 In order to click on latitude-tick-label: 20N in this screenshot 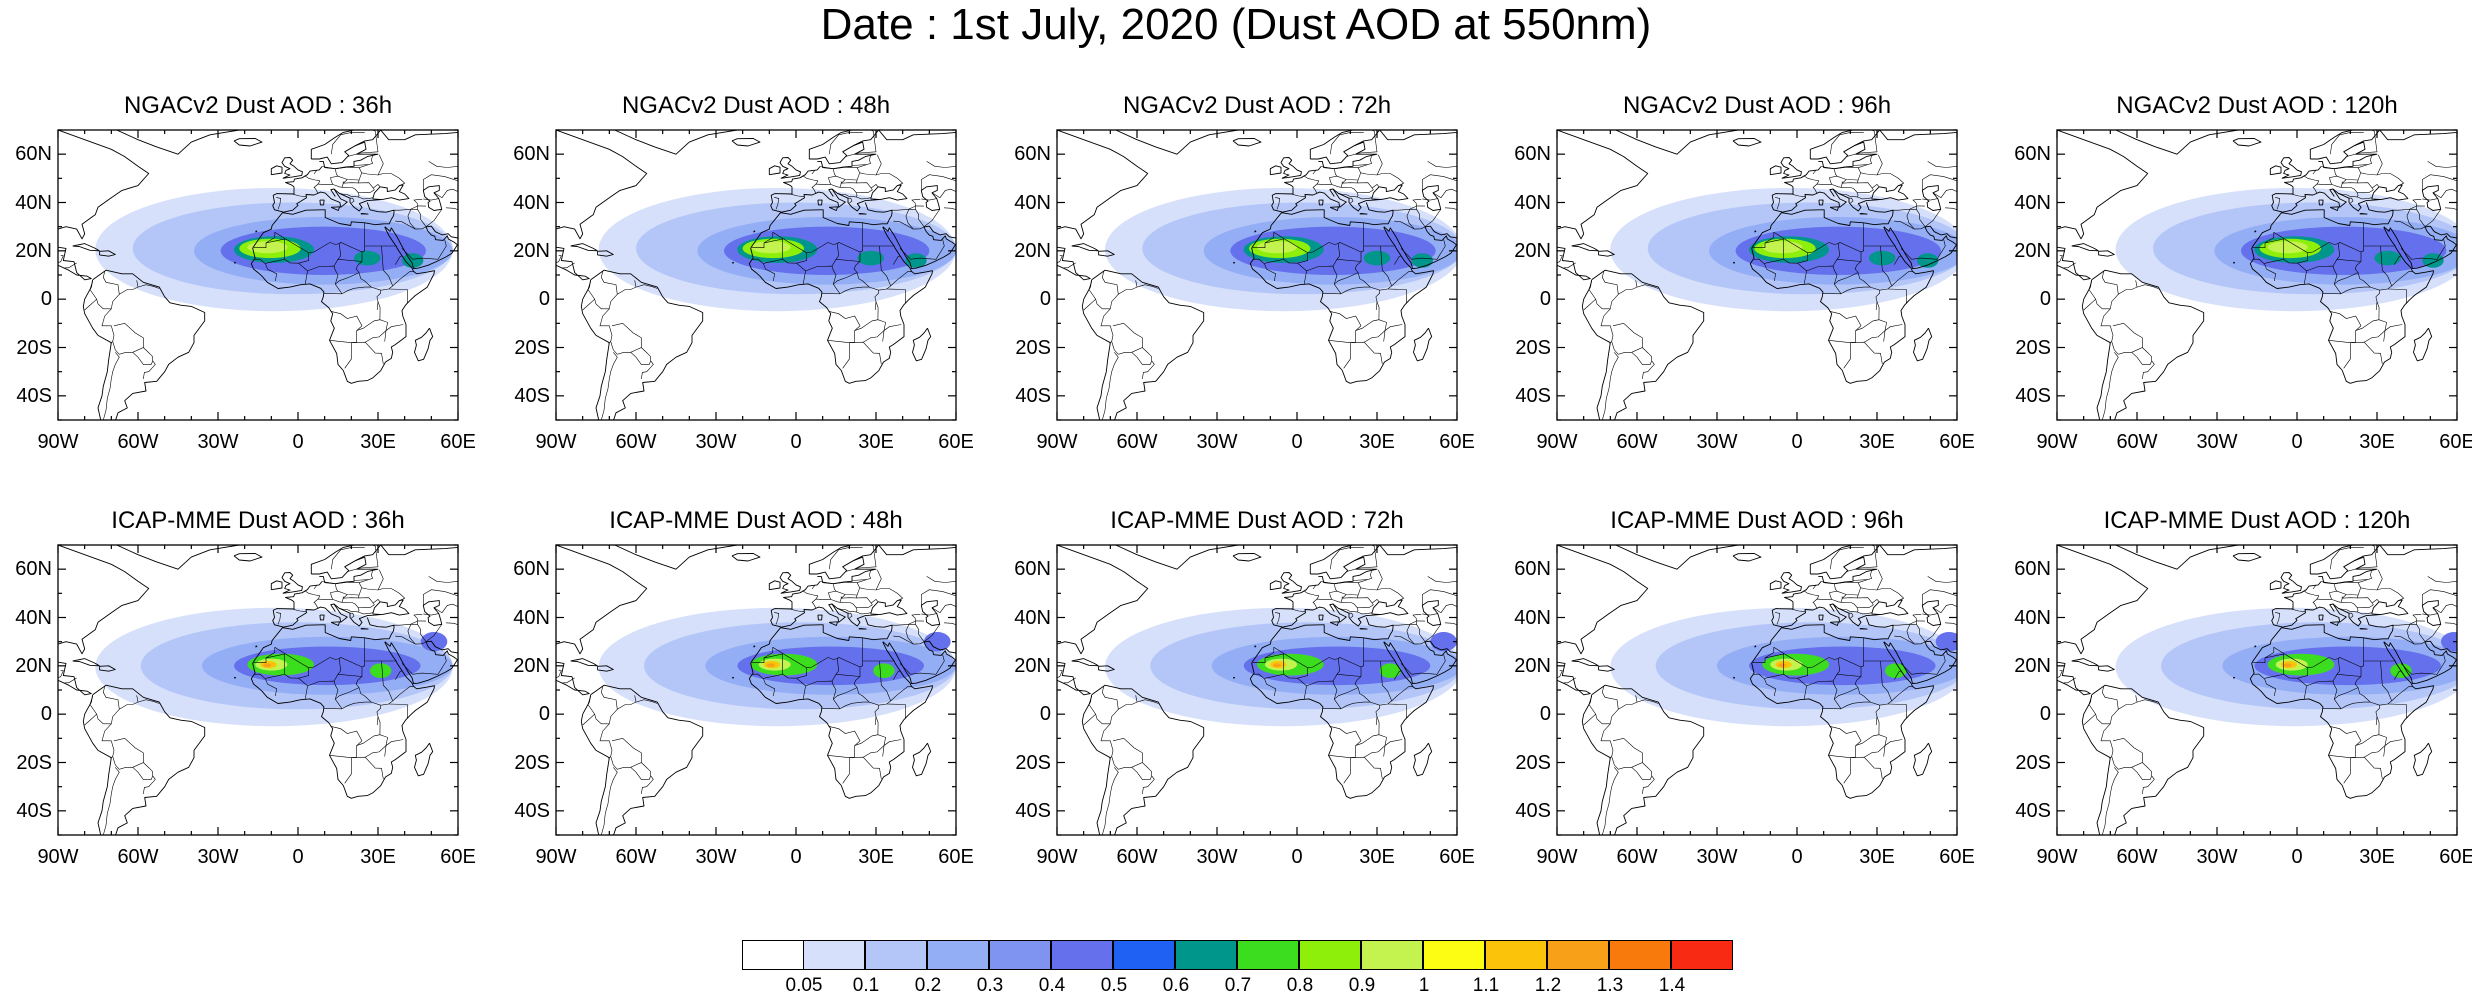, I will do `click(27, 251)`.